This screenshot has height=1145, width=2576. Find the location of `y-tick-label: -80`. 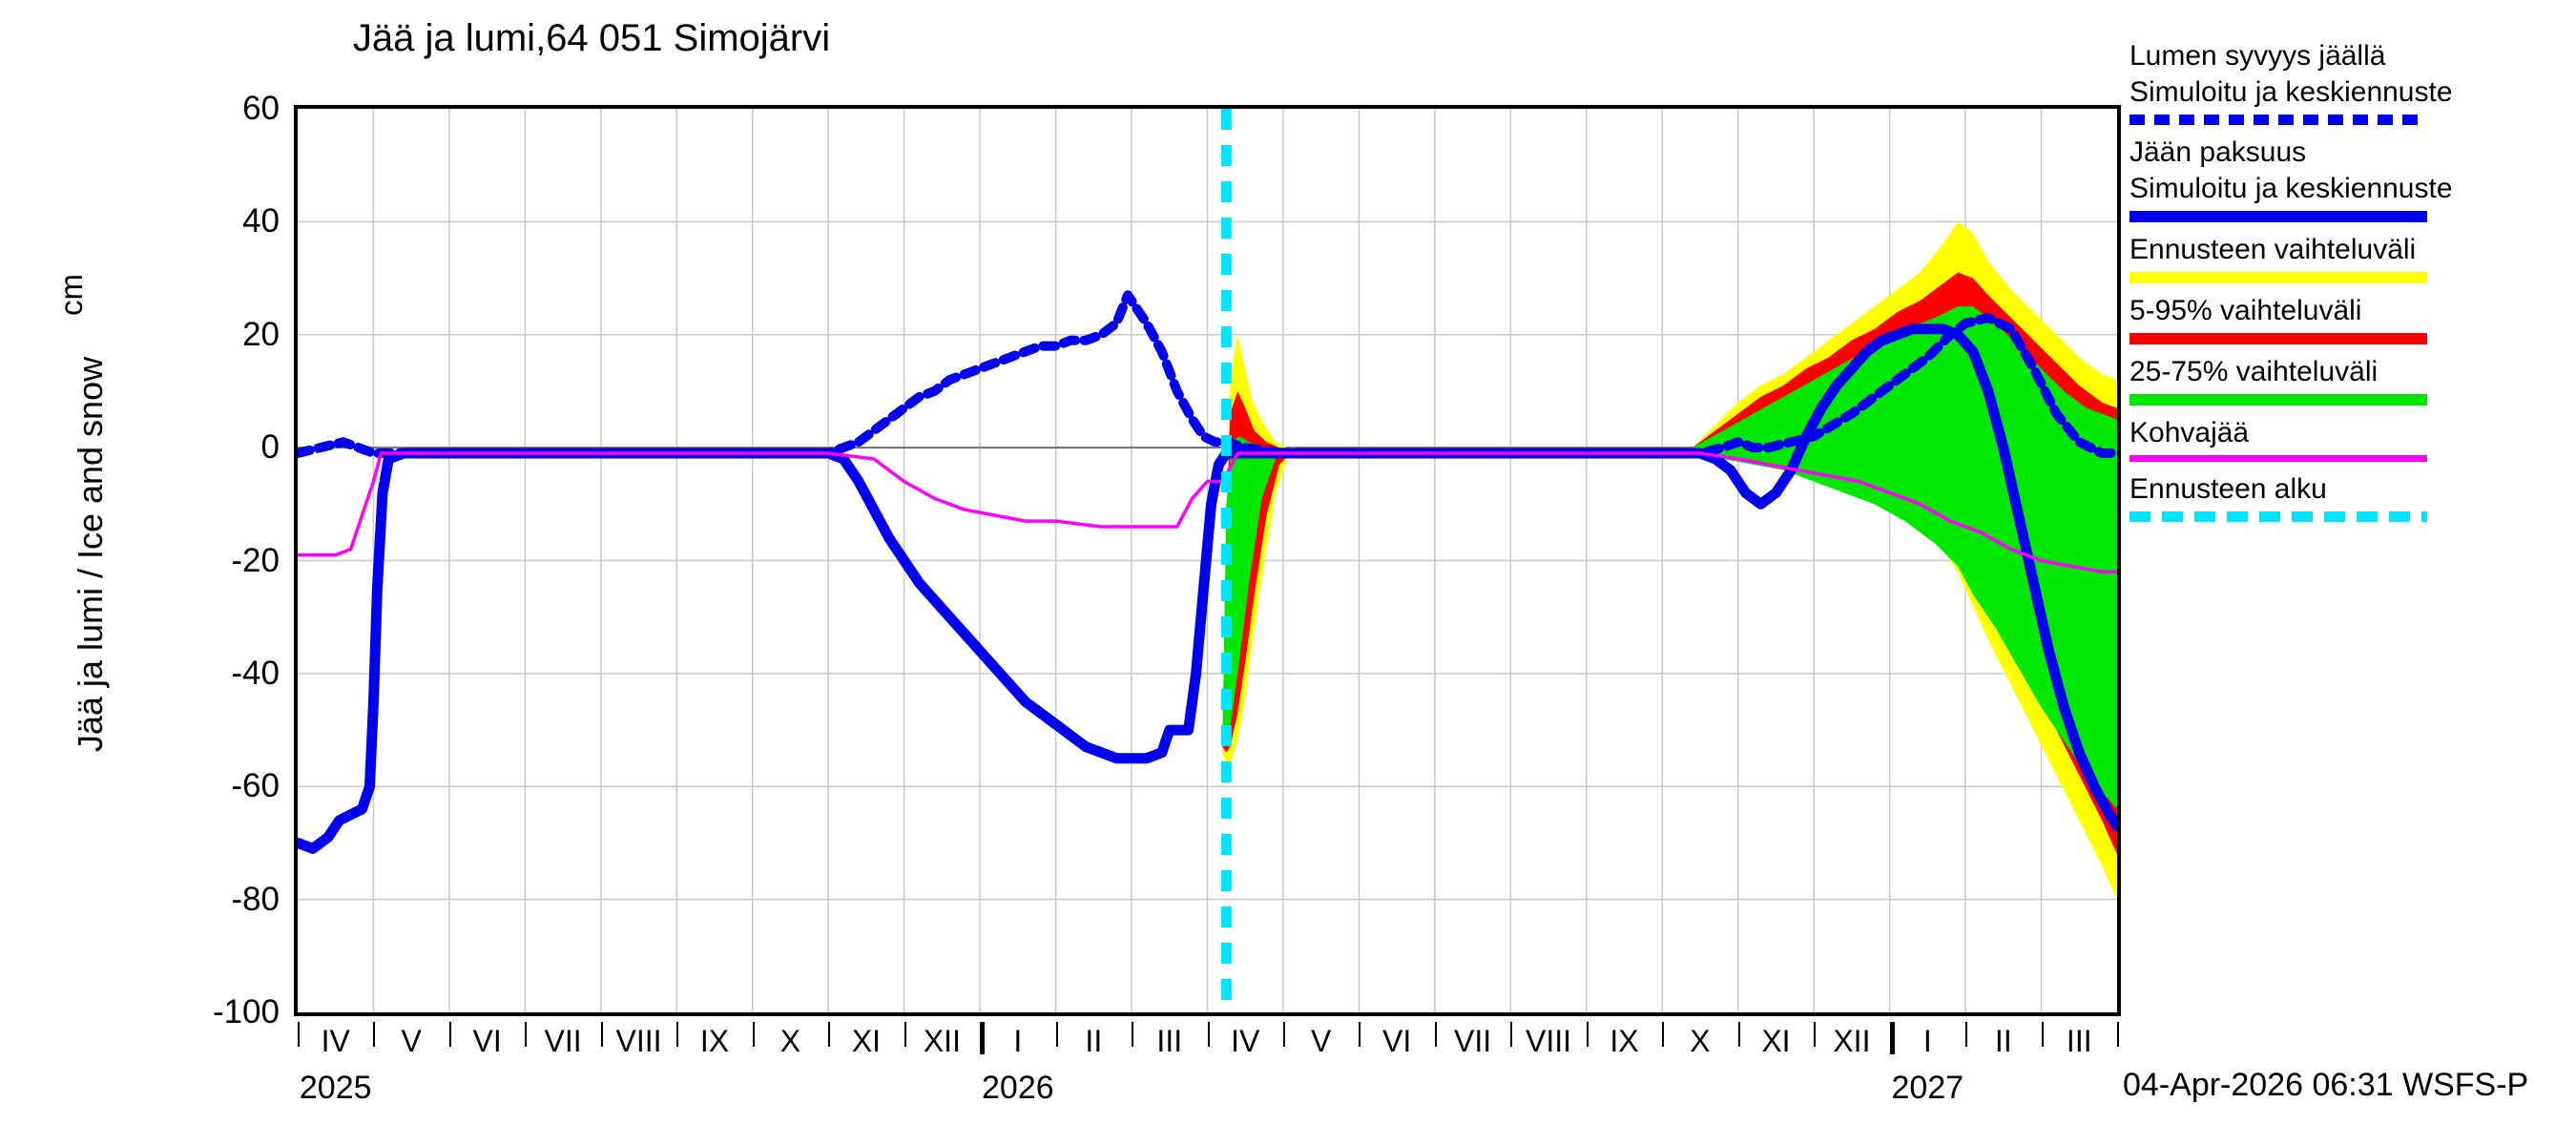

y-tick-label: -80 is located at coordinates (255, 899).